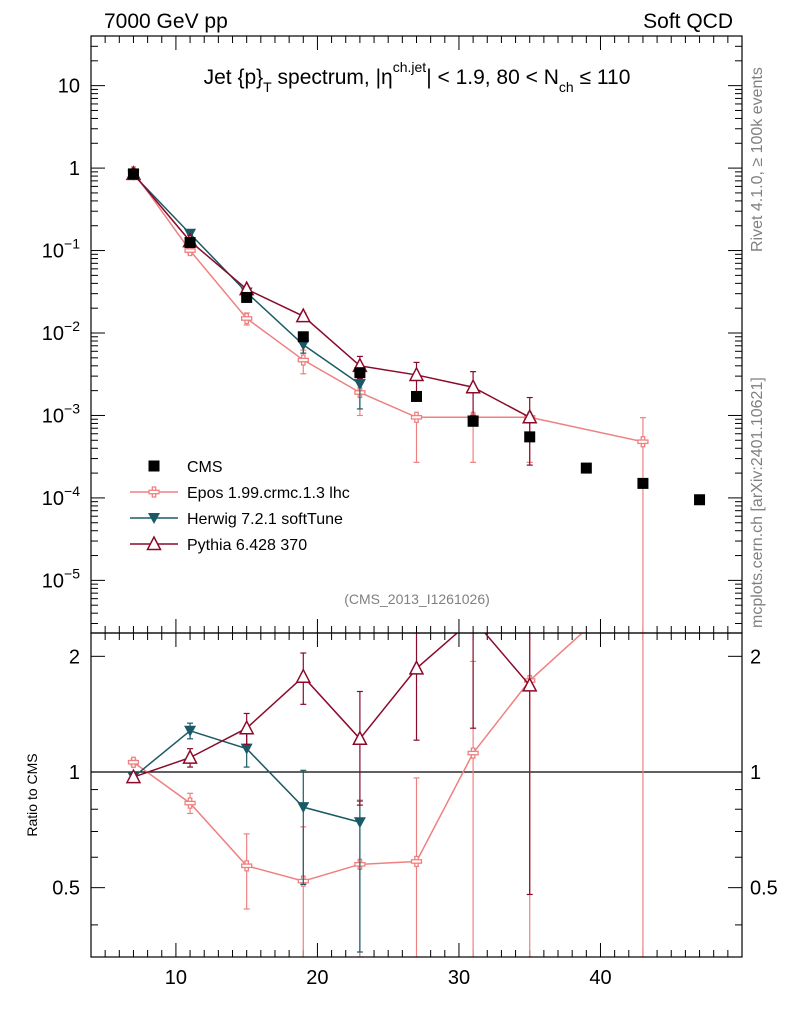 This screenshot has height=1024, width=786. I want to click on y-tick-label: 10⁻⁴, so click(61, 496).